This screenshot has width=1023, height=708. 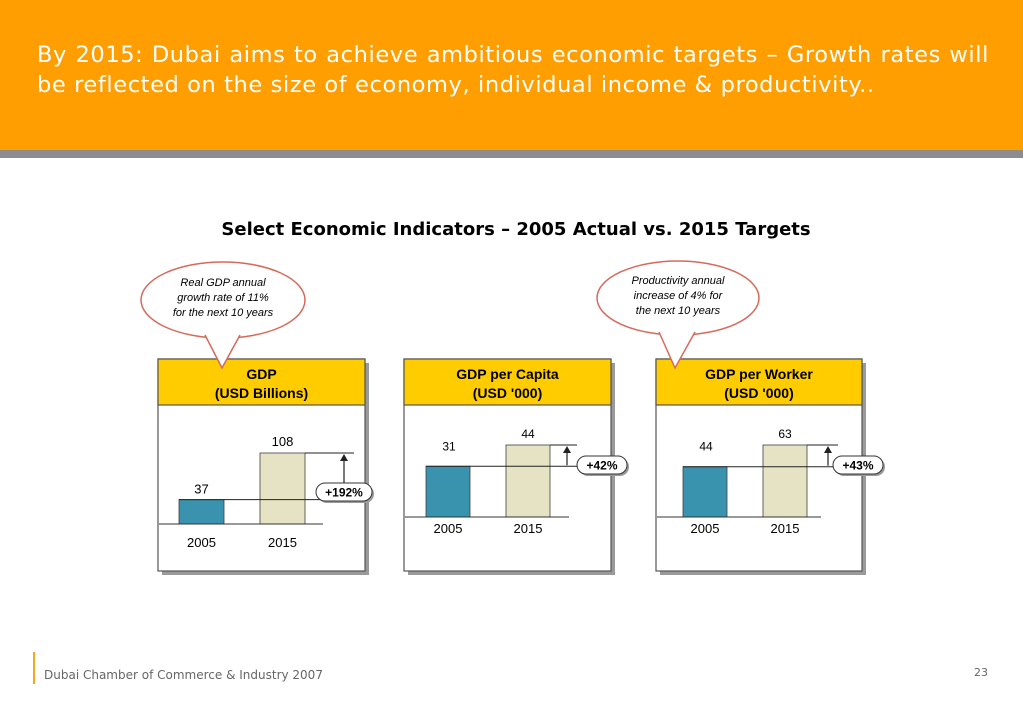 What do you see at coordinates (283, 441) in the screenshot?
I see `value-label-2015: 108` at bounding box center [283, 441].